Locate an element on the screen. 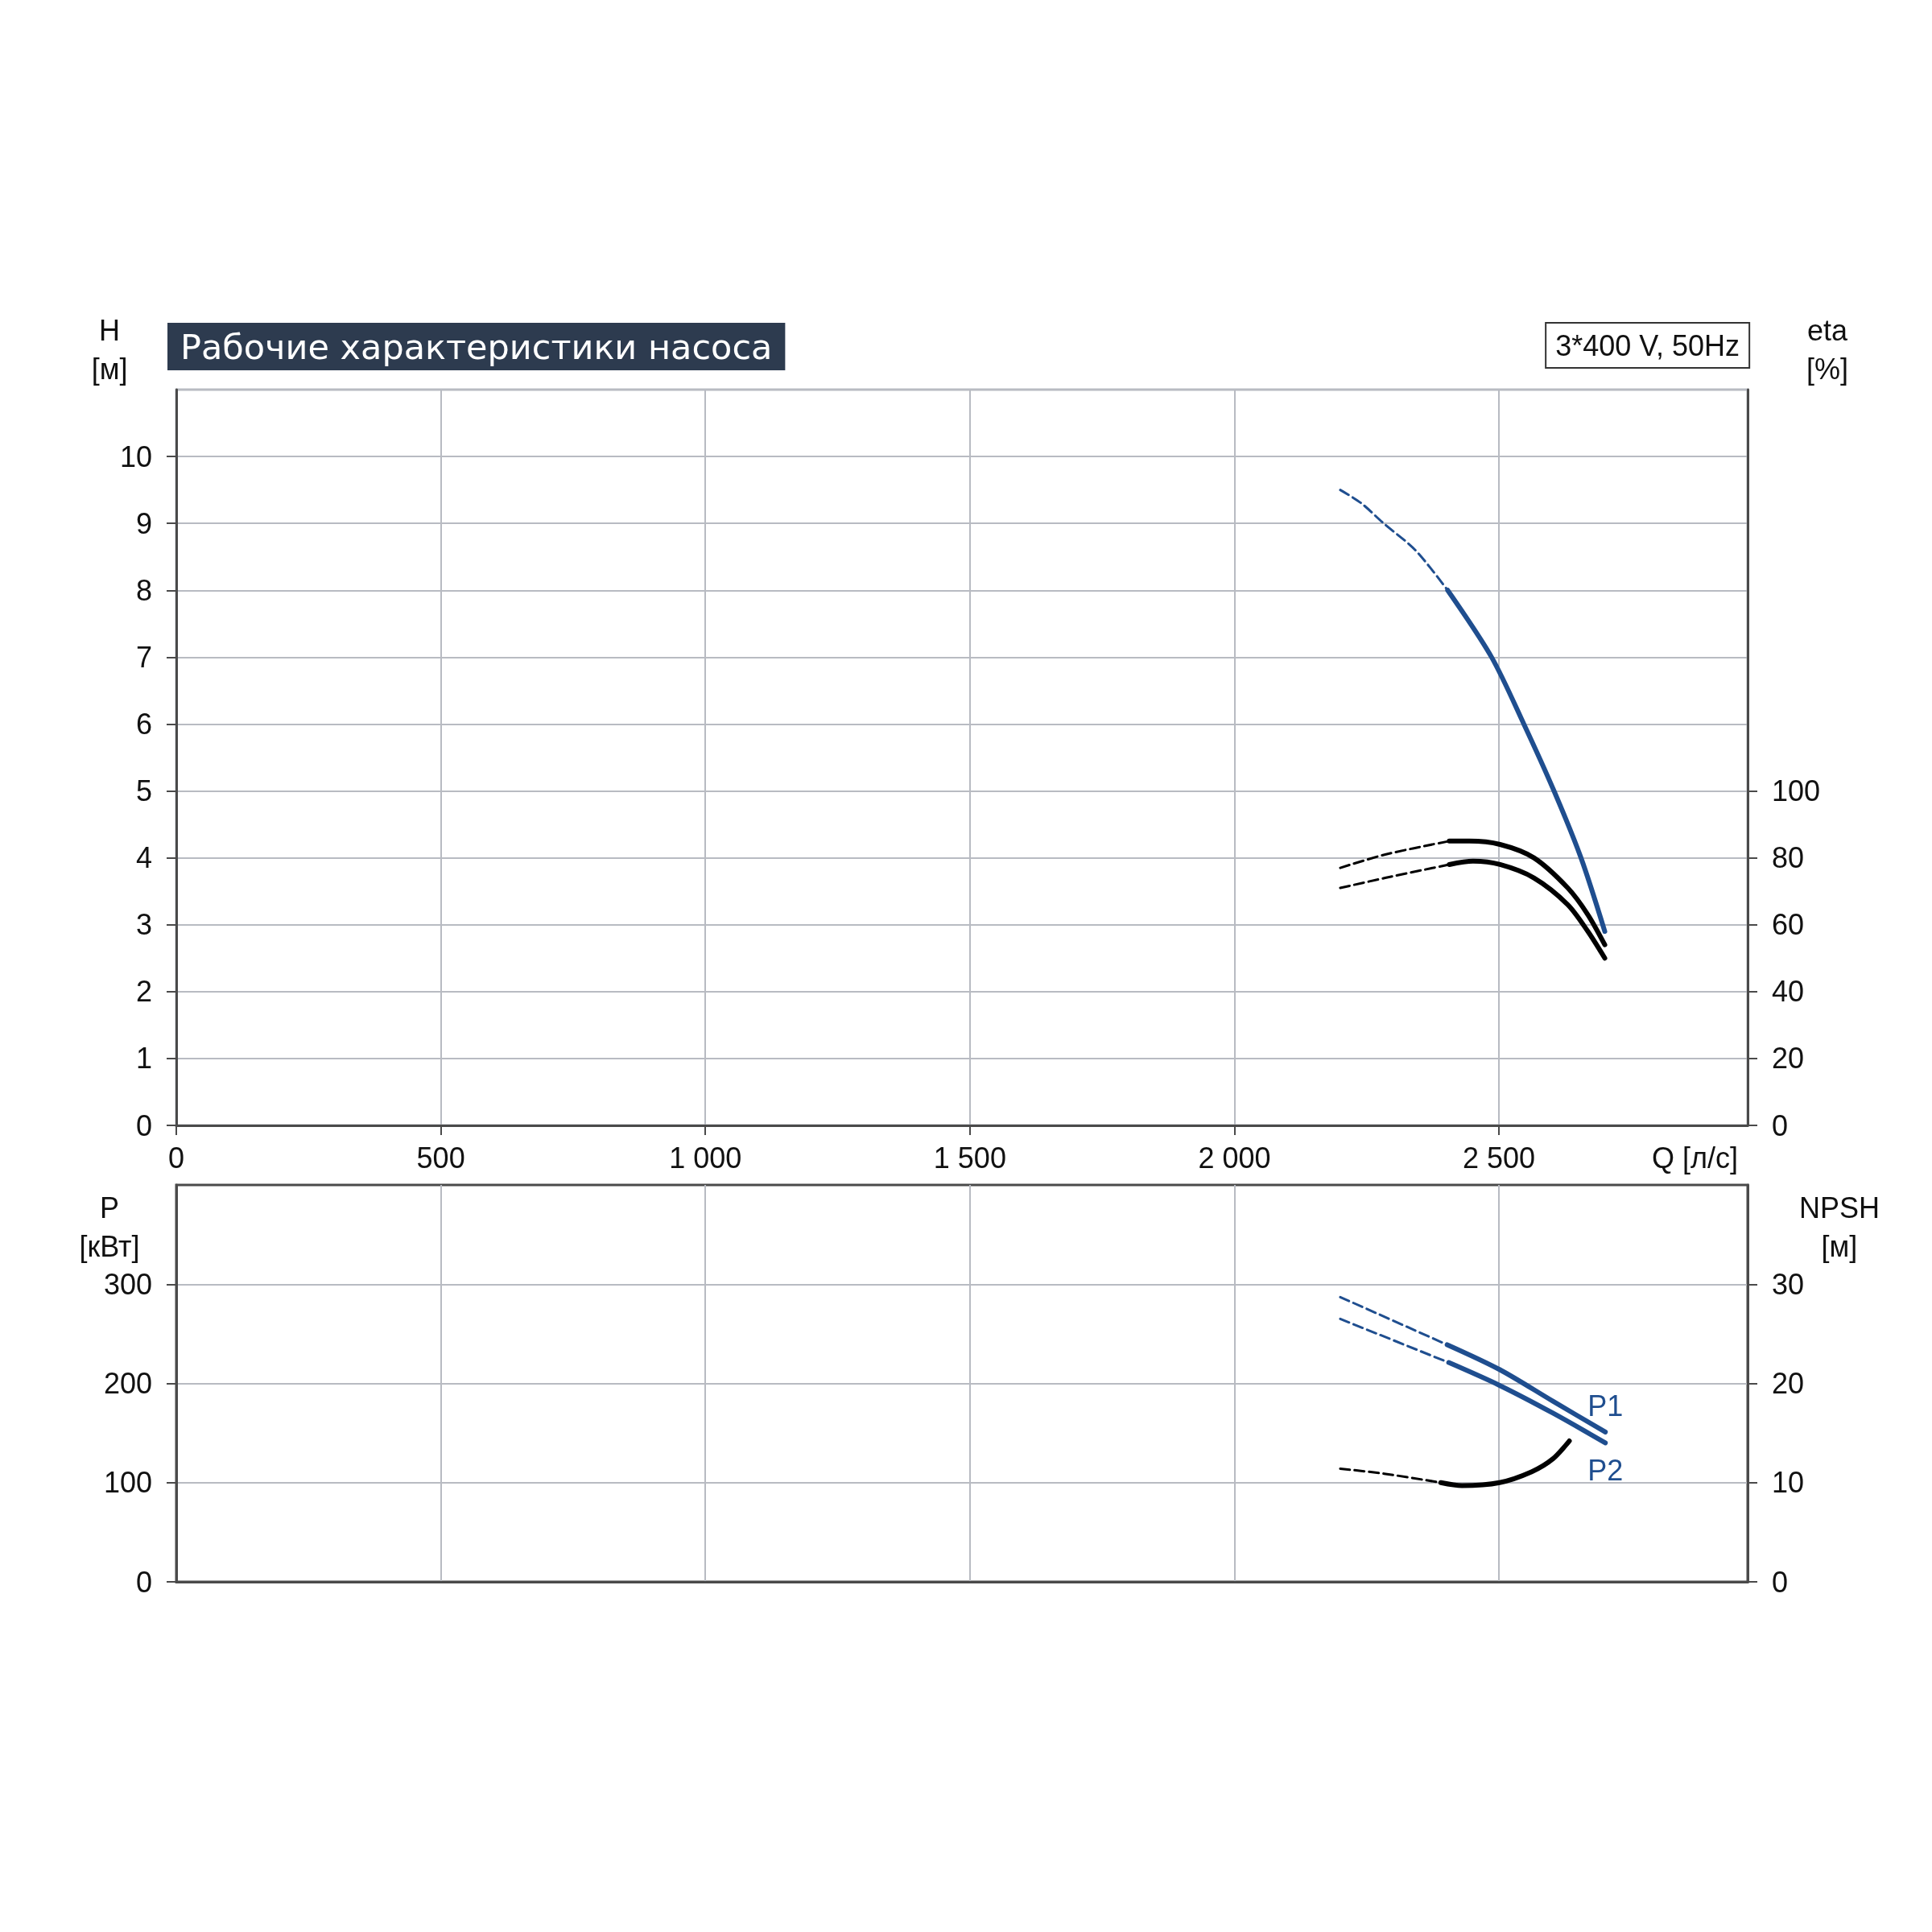  y-tick-label: 9 is located at coordinates (143, 523).